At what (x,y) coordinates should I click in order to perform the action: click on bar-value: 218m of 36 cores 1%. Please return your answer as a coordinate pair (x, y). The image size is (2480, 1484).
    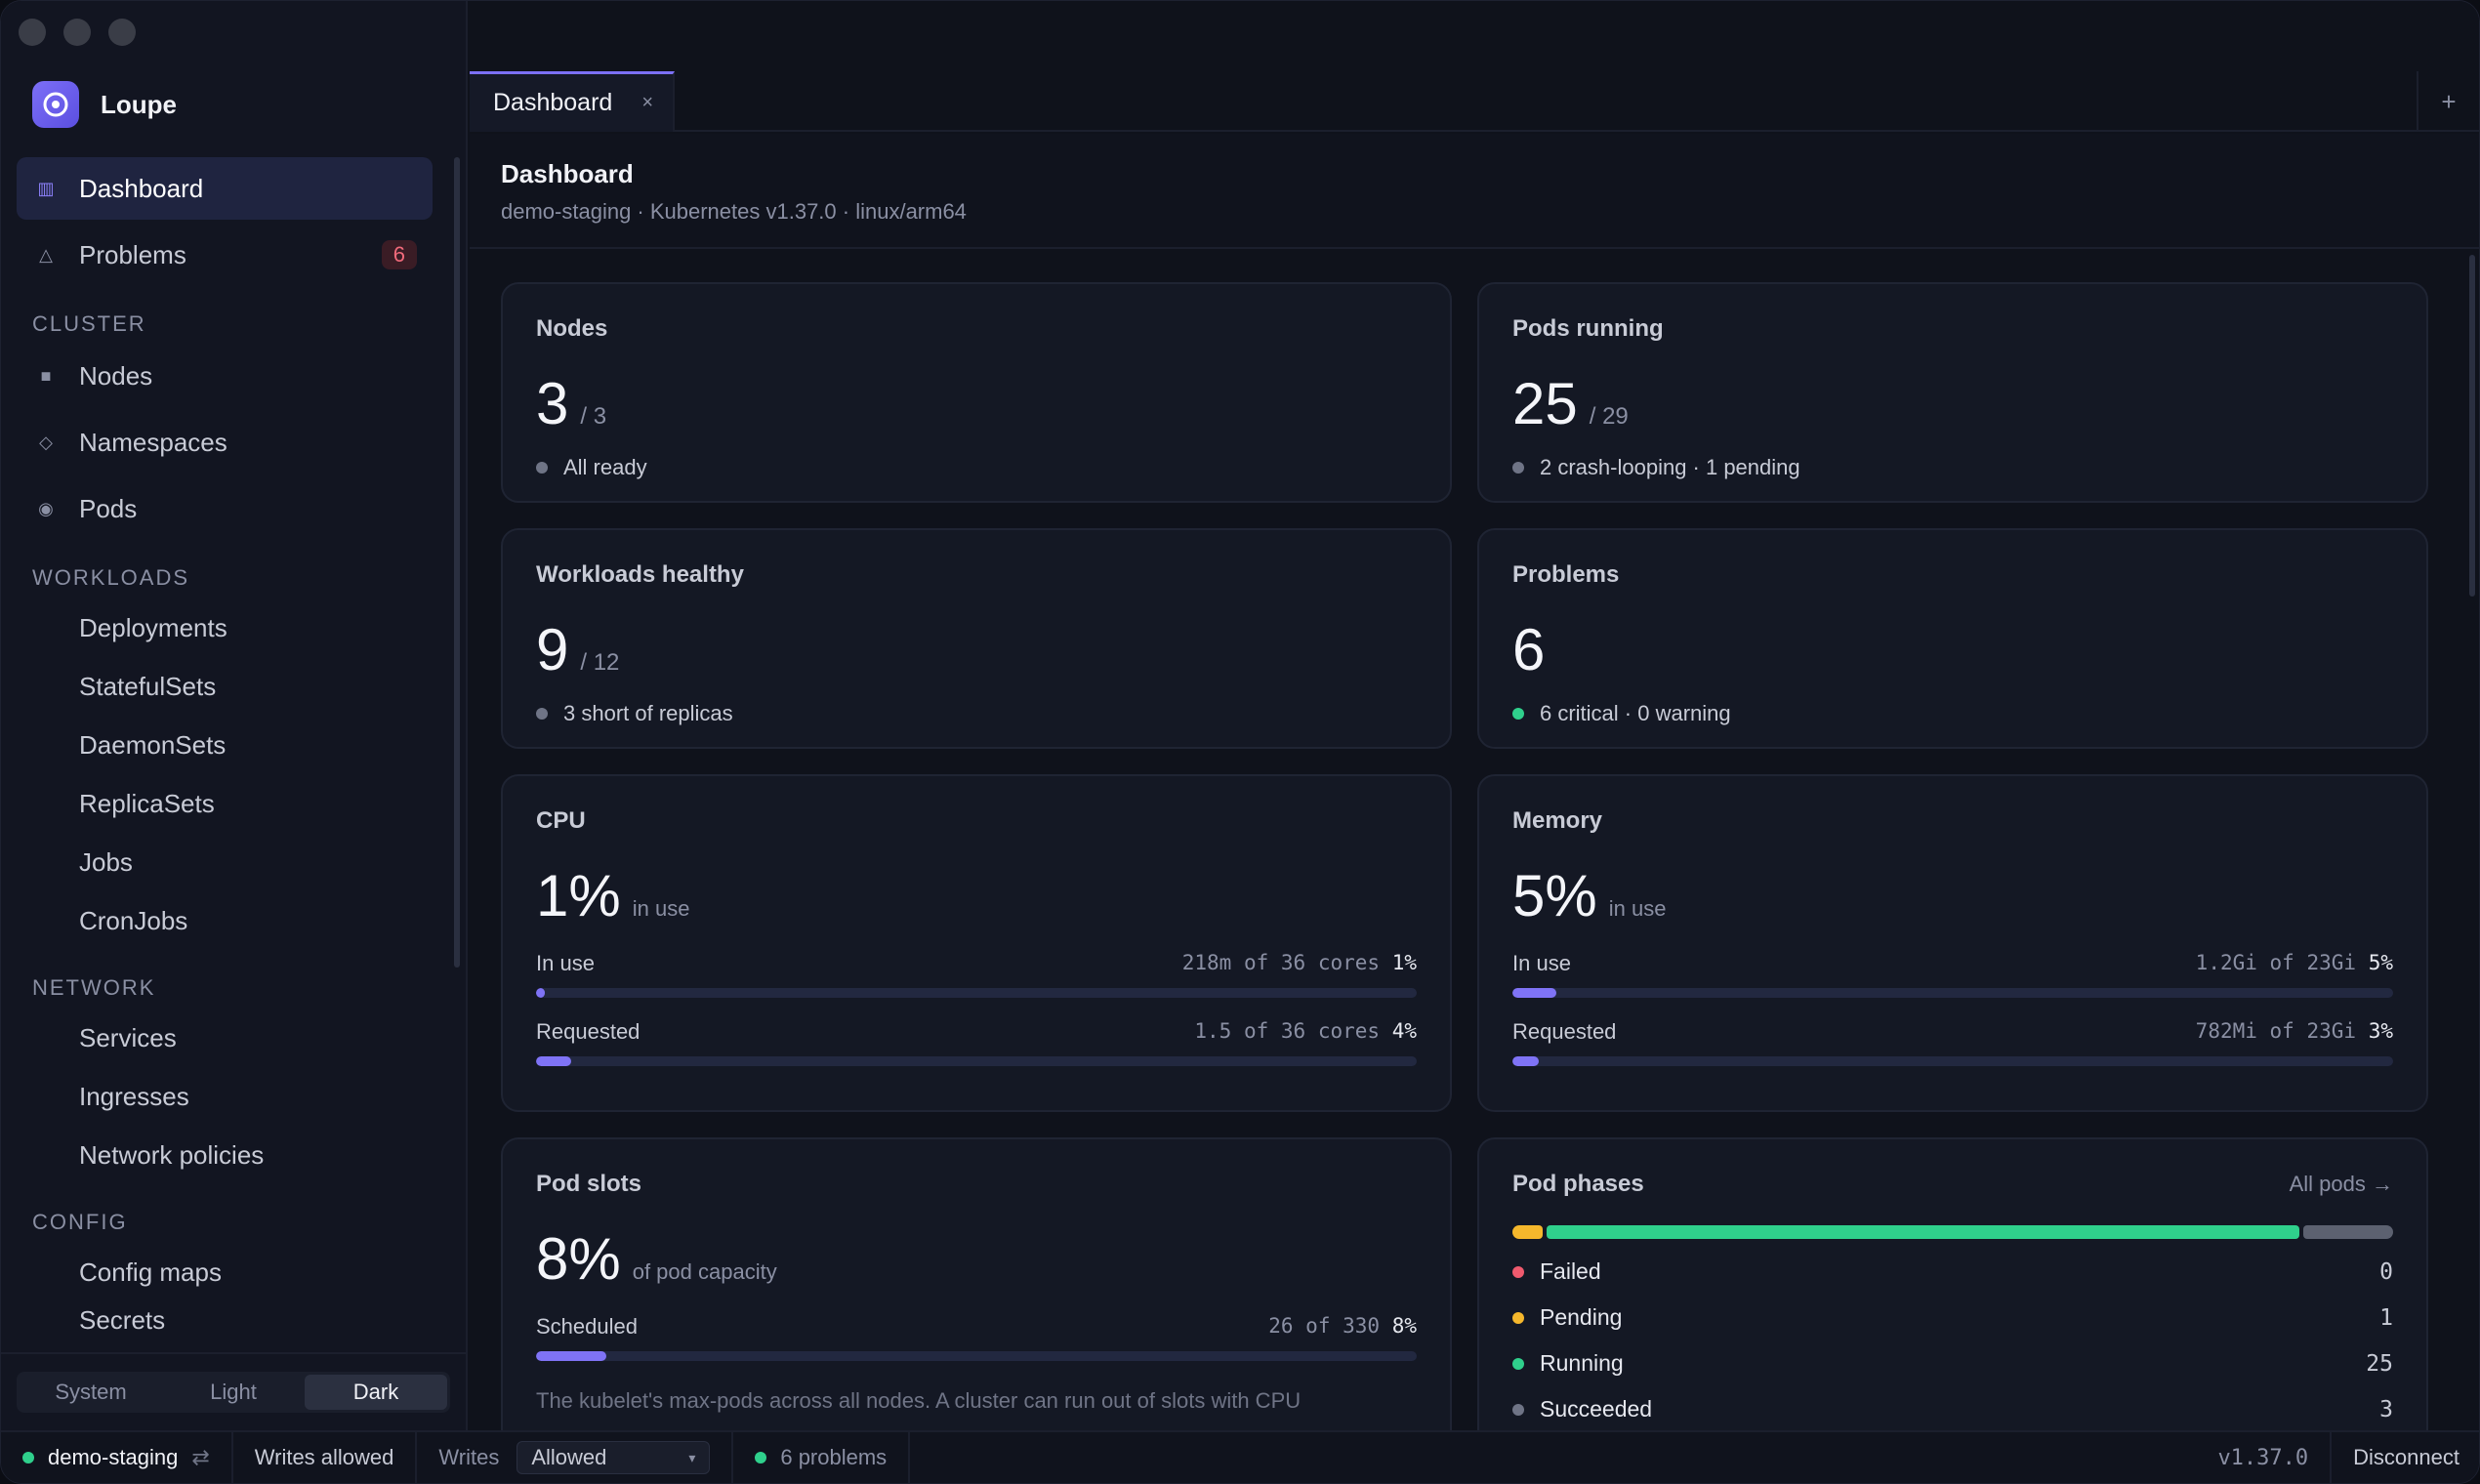
    Looking at the image, I should click on (1299, 964).